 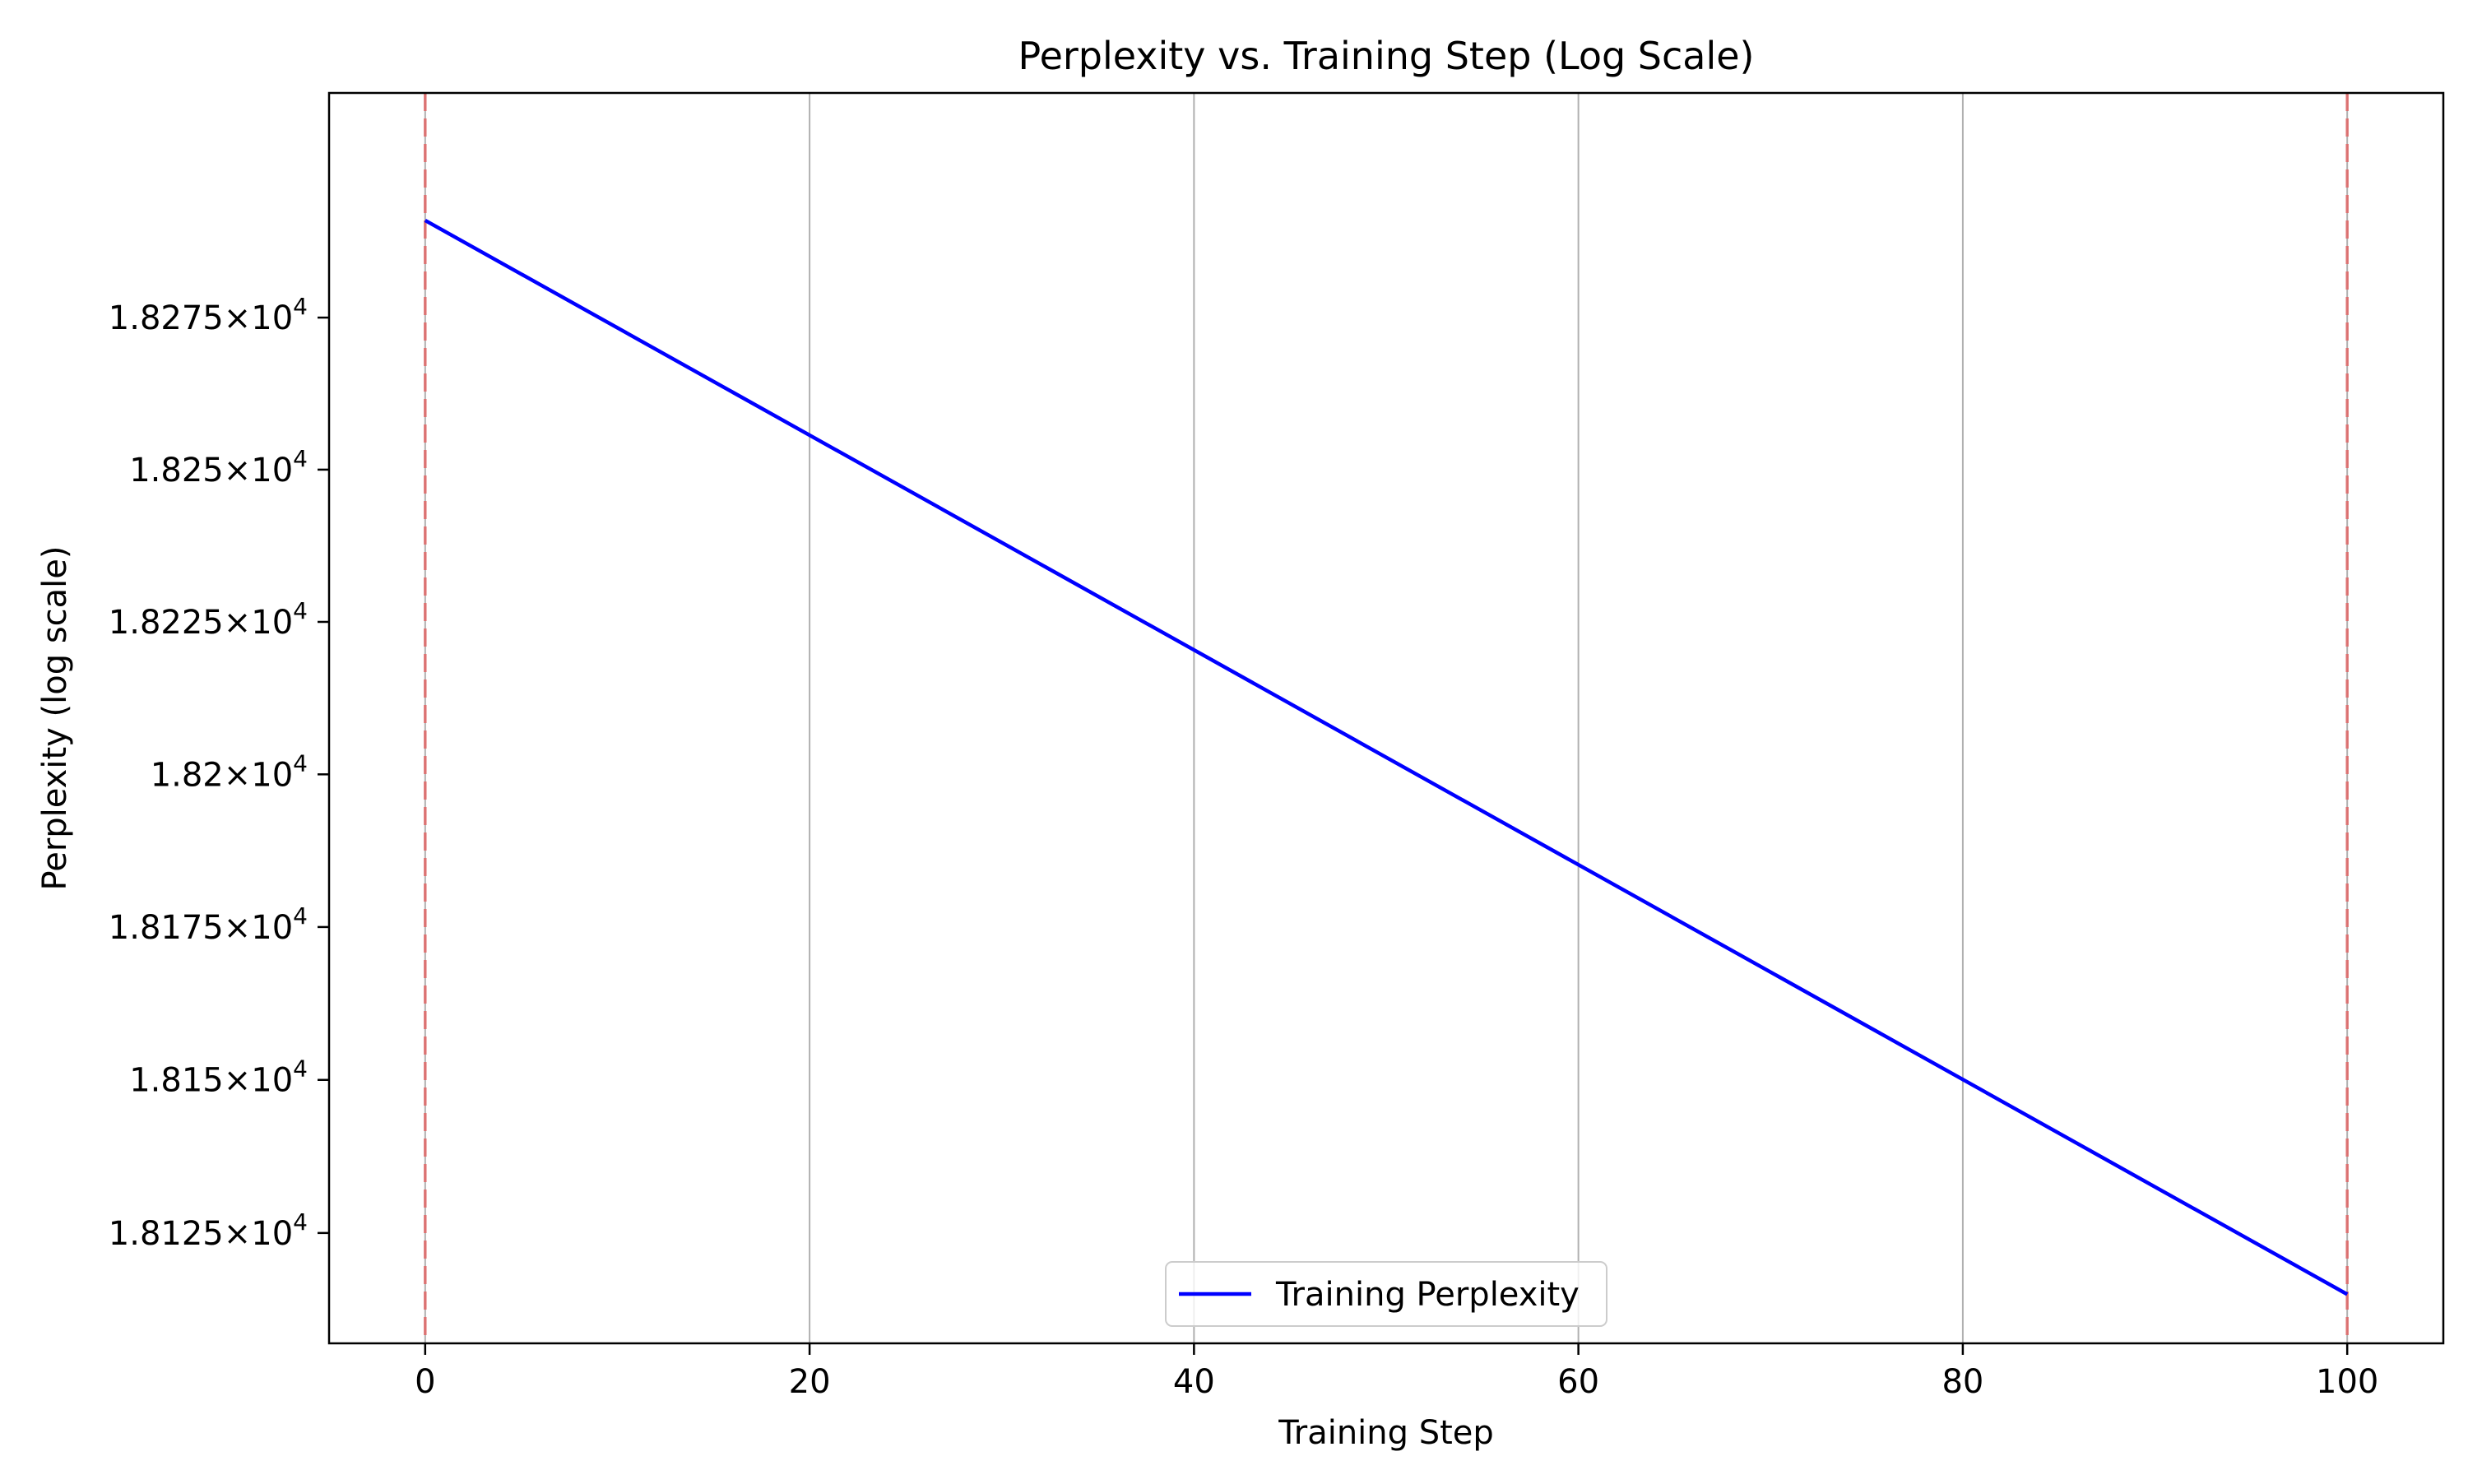 I want to click on x-axis-ticks: 0 20 40 60 80 100, so click(x=1396, y=1372).